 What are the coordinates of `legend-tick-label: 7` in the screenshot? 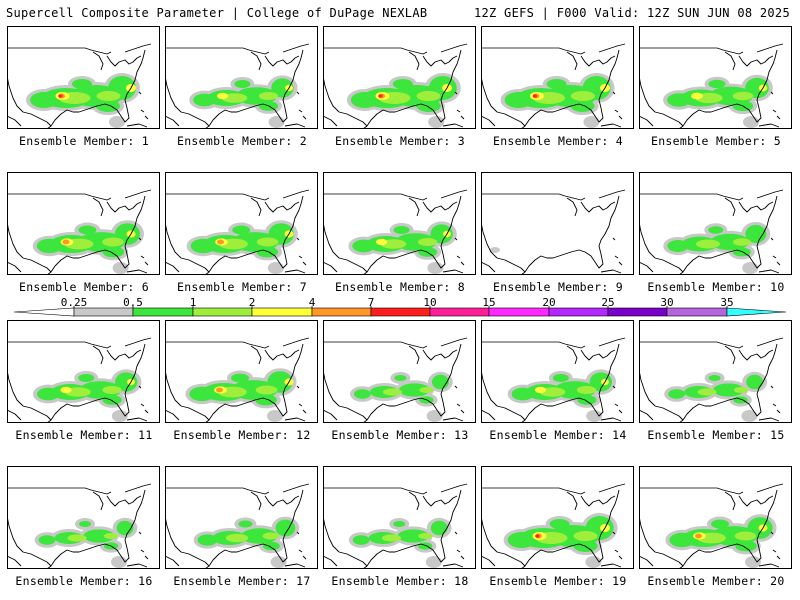 It's located at (371, 302).